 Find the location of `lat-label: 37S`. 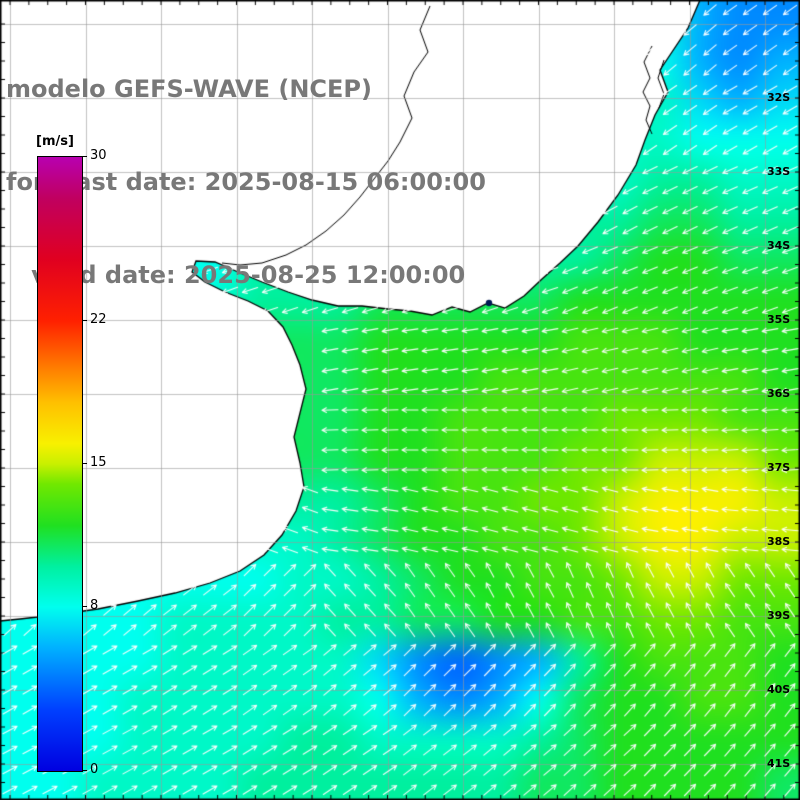

lat-label: 37S is located at coordinates (779, 467).